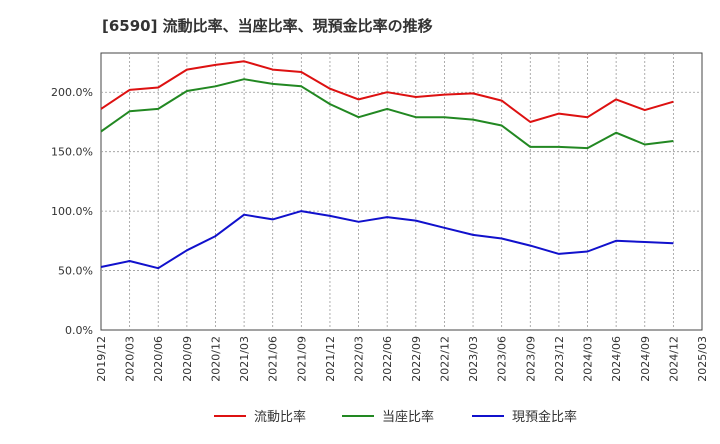 This screenshot has height=444, width=720. What do you see at coordinates (473, 359) in the screenshot?
I see `x-tick-label: 2023/03` at bounding box center [473, 359].